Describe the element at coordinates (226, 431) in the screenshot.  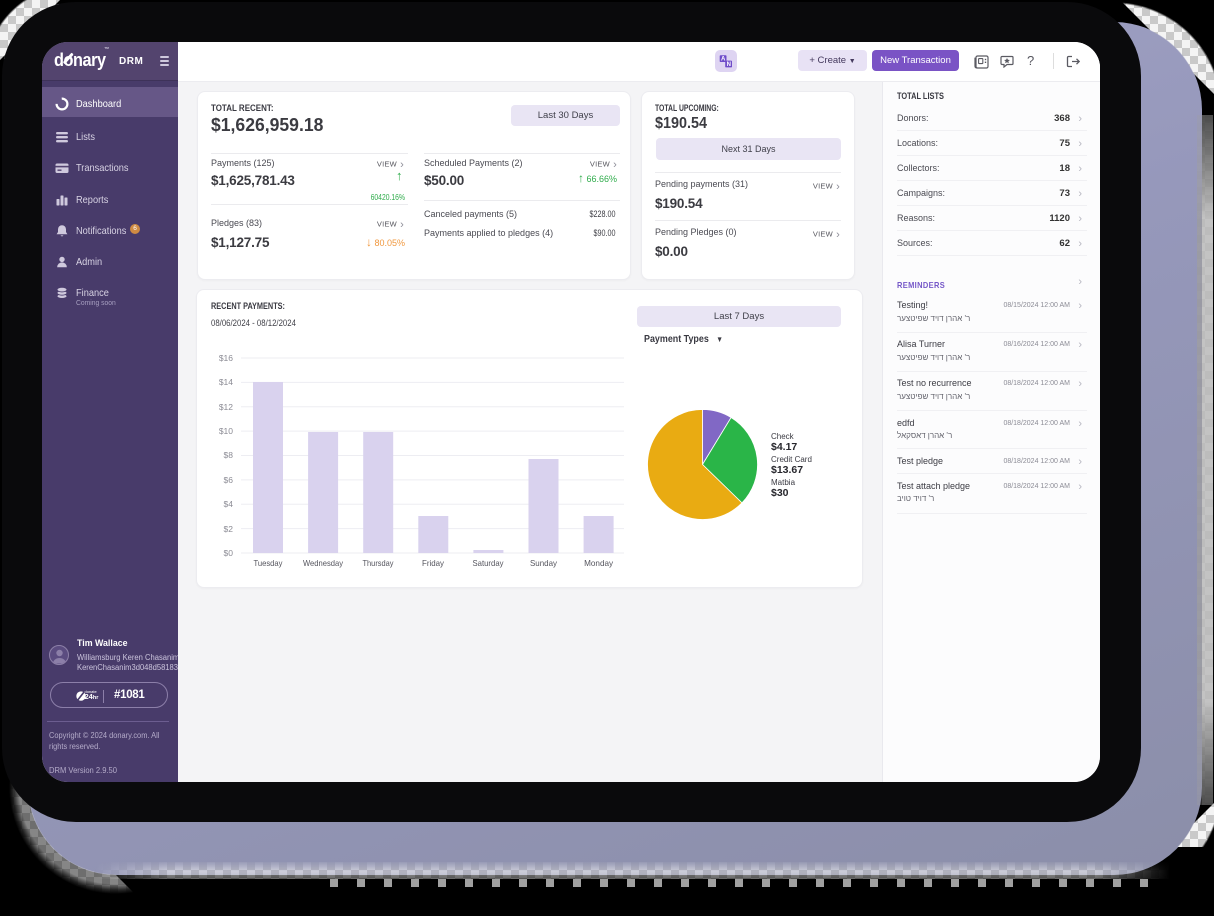
I see `svg-text: $10` at that location.